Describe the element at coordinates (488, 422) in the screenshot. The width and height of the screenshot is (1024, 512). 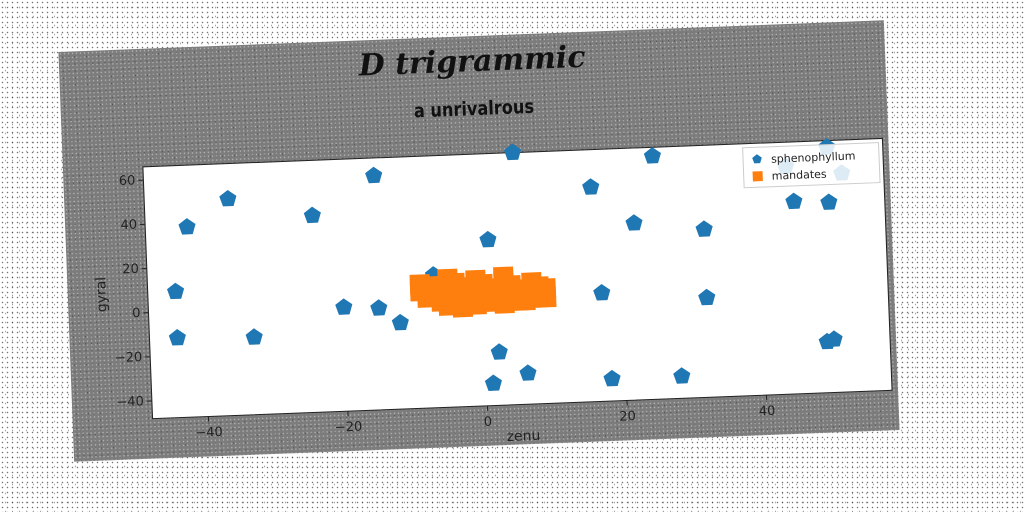
I see `x-tick-label: 0` at that location.